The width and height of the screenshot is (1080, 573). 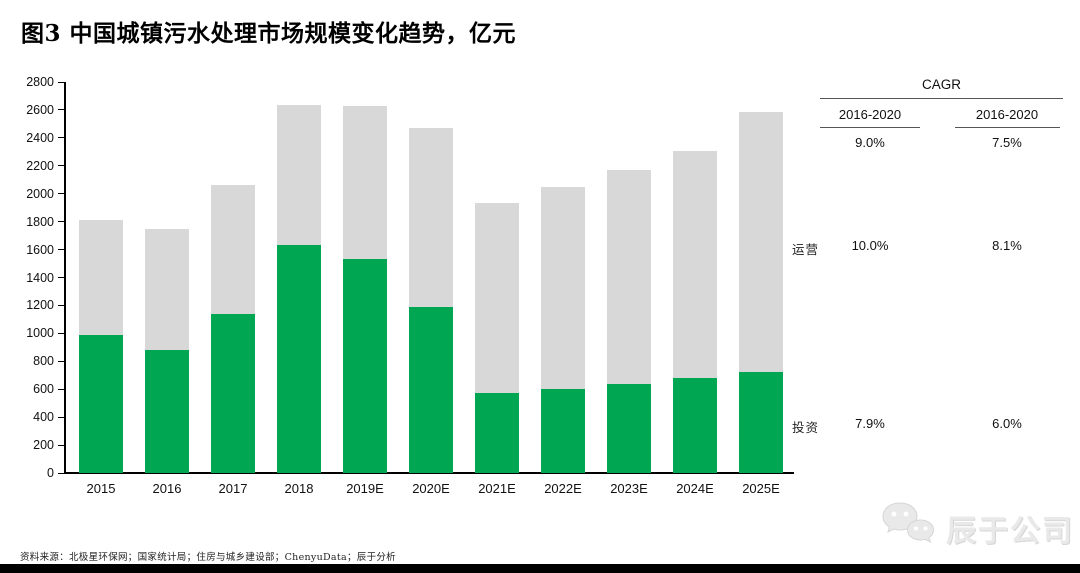 I want to click on bar-investment-2023E, so click(x=629, y=428).